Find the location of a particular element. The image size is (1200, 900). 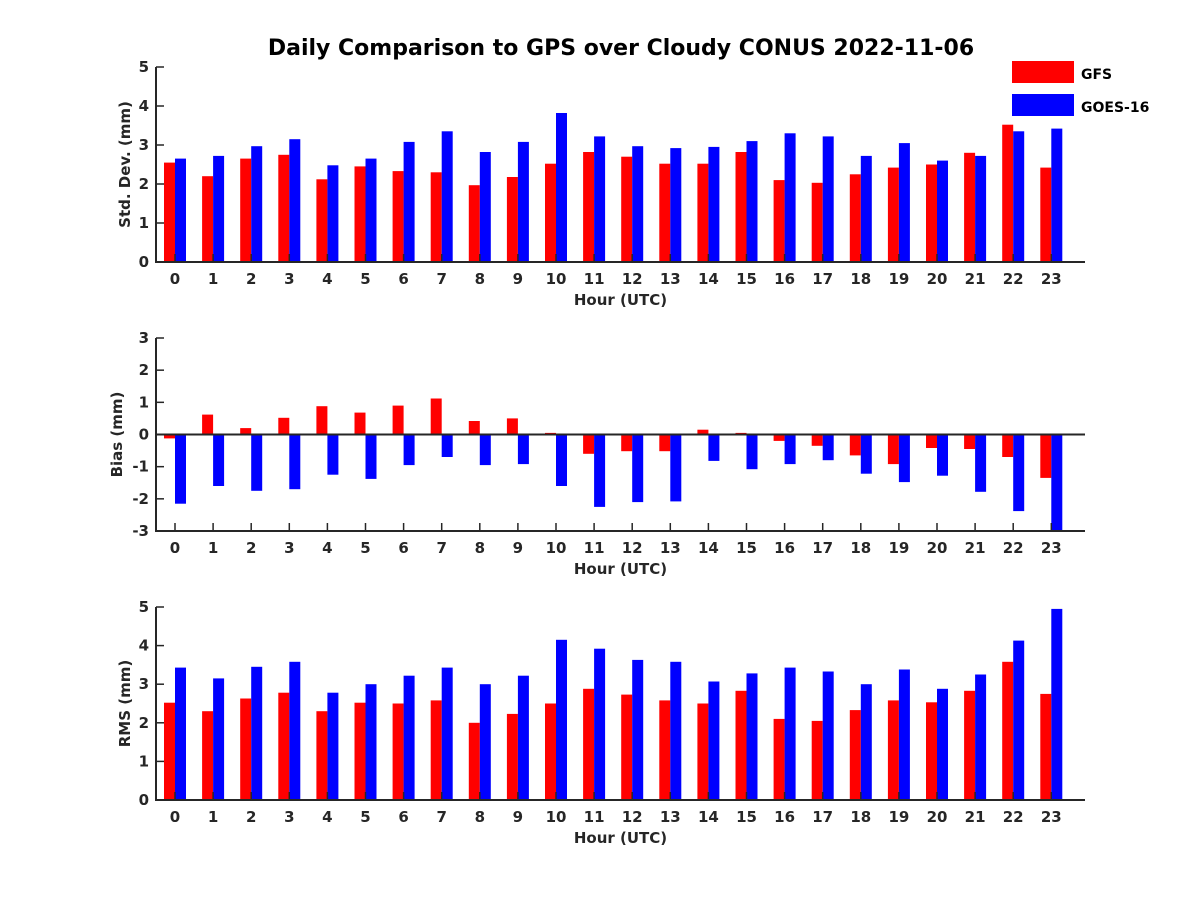

rms-y-tick-label: 3 is located at coordinates (144, 684).